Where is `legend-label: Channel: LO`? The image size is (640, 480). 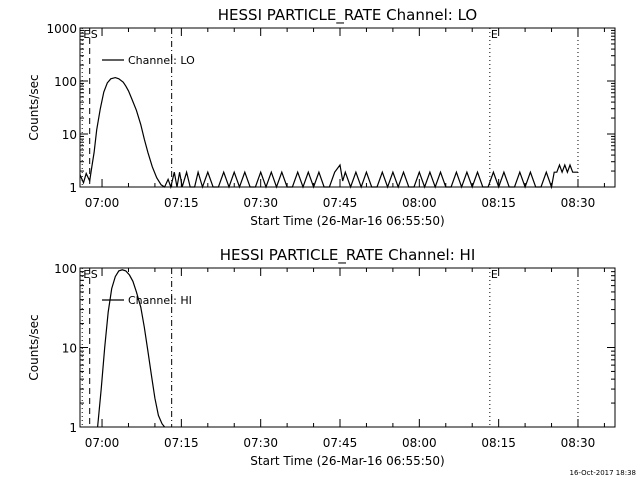
legend-label: Channel: LO is located at coordinates (161, 60).